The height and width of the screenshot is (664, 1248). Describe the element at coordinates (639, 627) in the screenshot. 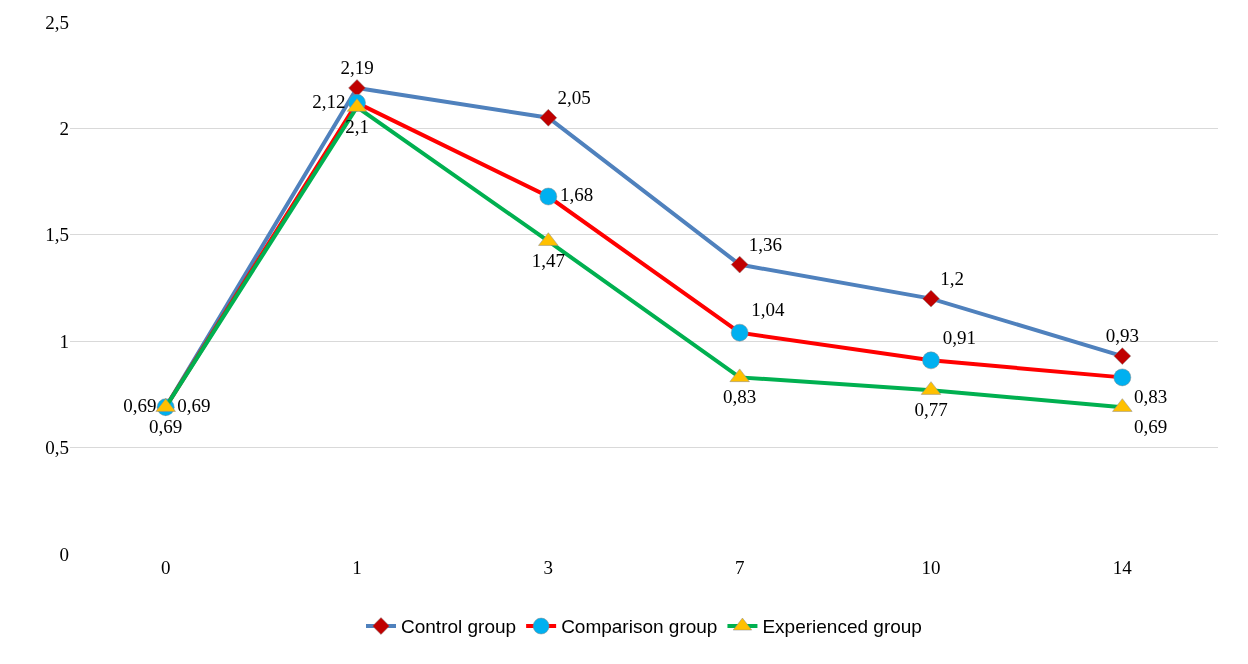

I see `legend-label: Comparison group` at that location.